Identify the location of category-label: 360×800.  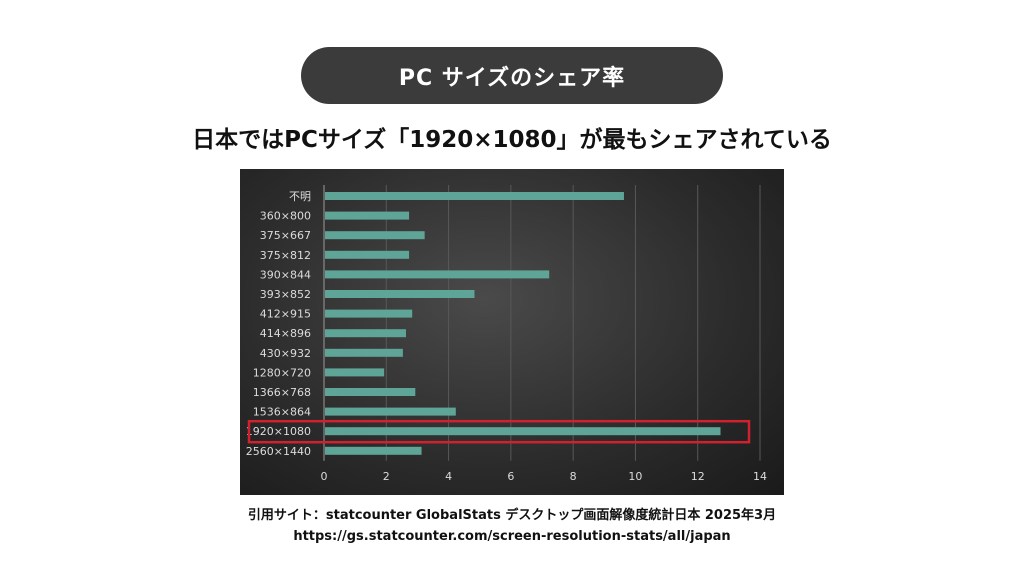
(285, 216).